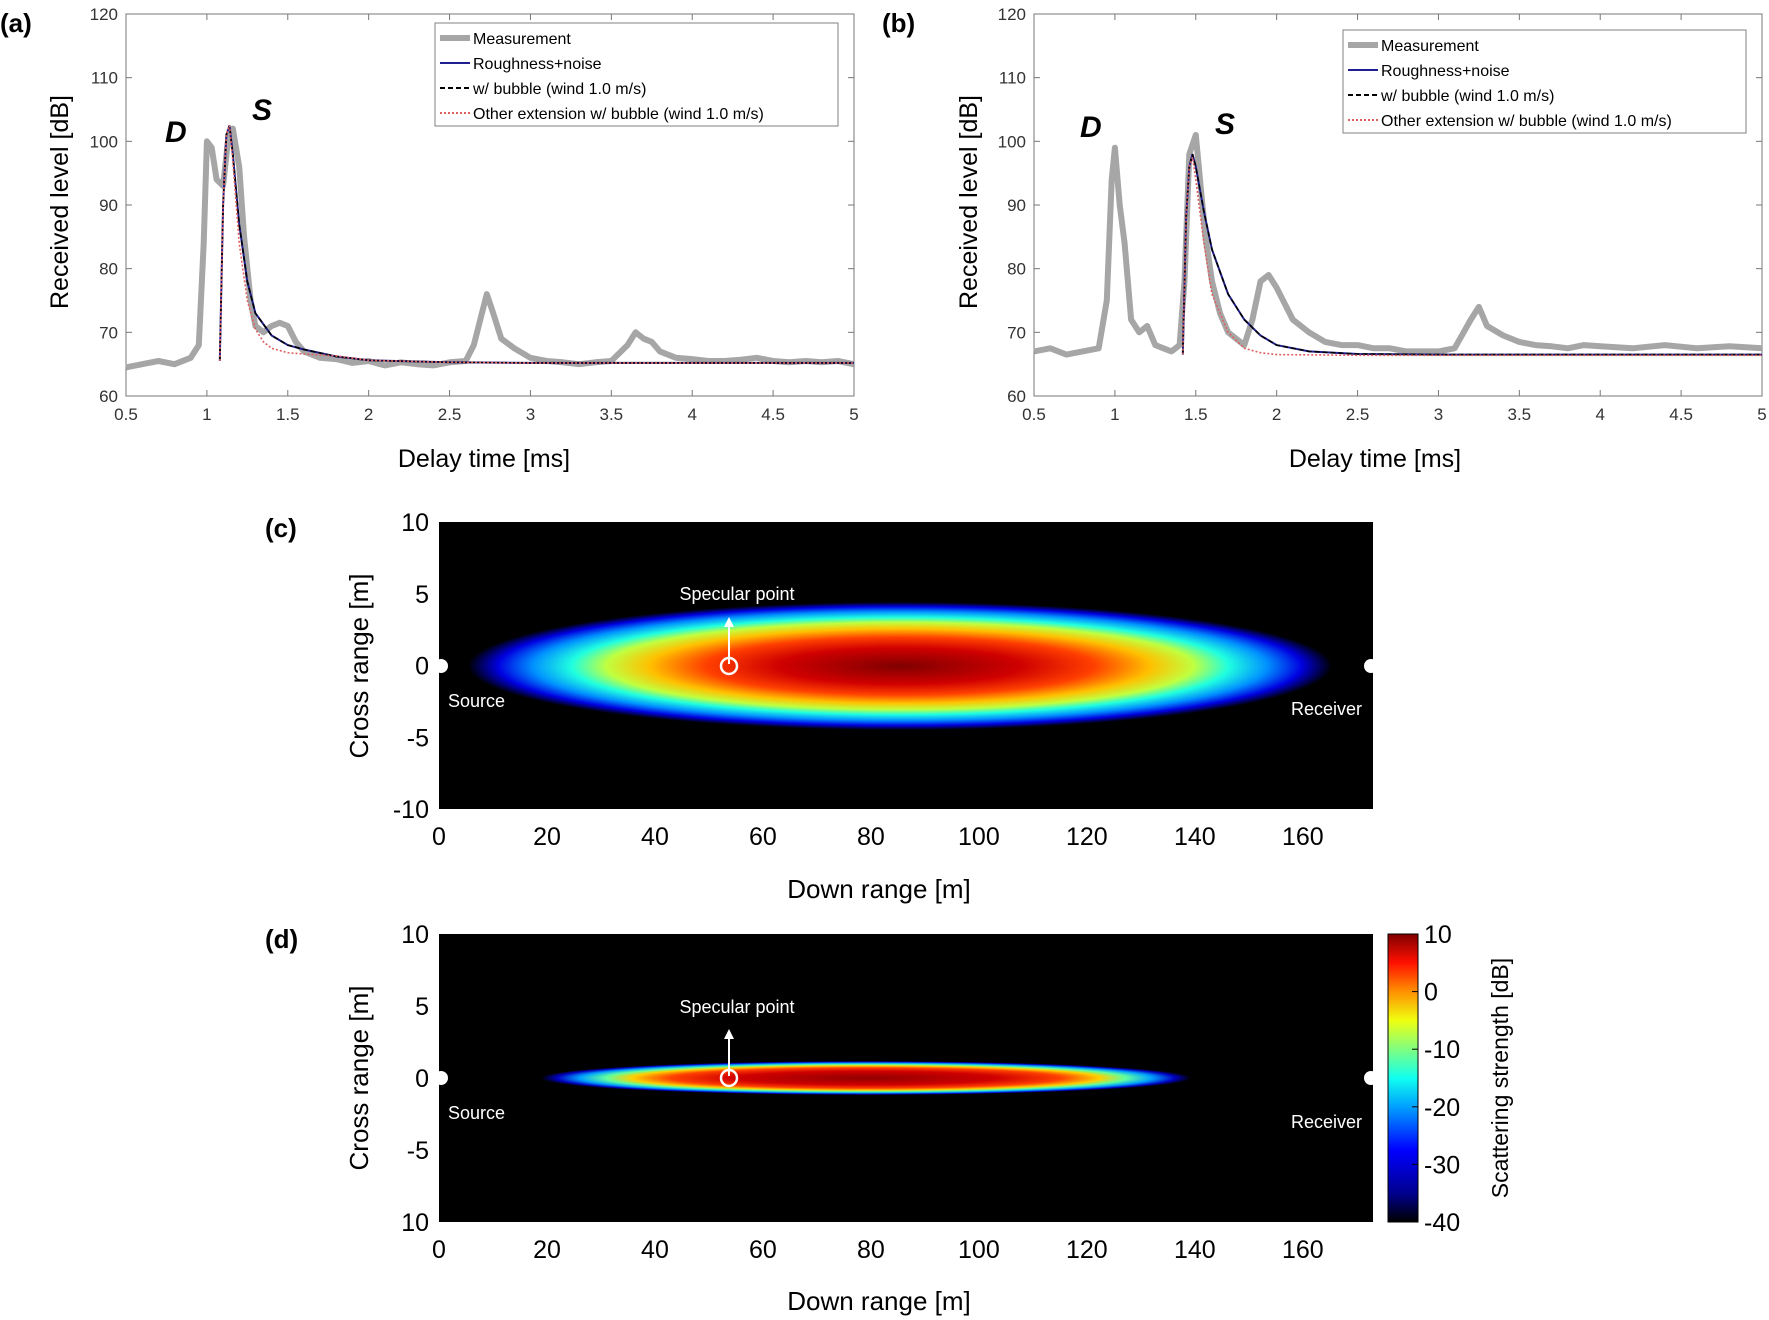 This screenshot has height=1320, width=1769. What do you see at coordinates (1681, 414) in the screenshot?
I see `b-xtick-label: 4.5` at bounding box center [1681, 414].